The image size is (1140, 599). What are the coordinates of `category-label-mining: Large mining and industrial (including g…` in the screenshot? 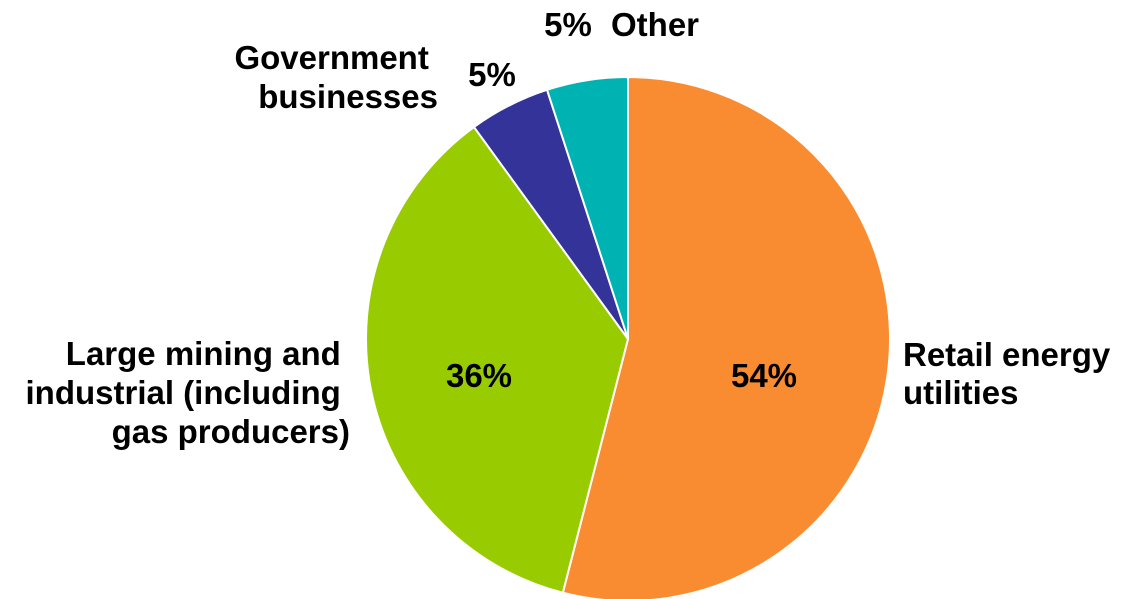 It's located at (188, 392).